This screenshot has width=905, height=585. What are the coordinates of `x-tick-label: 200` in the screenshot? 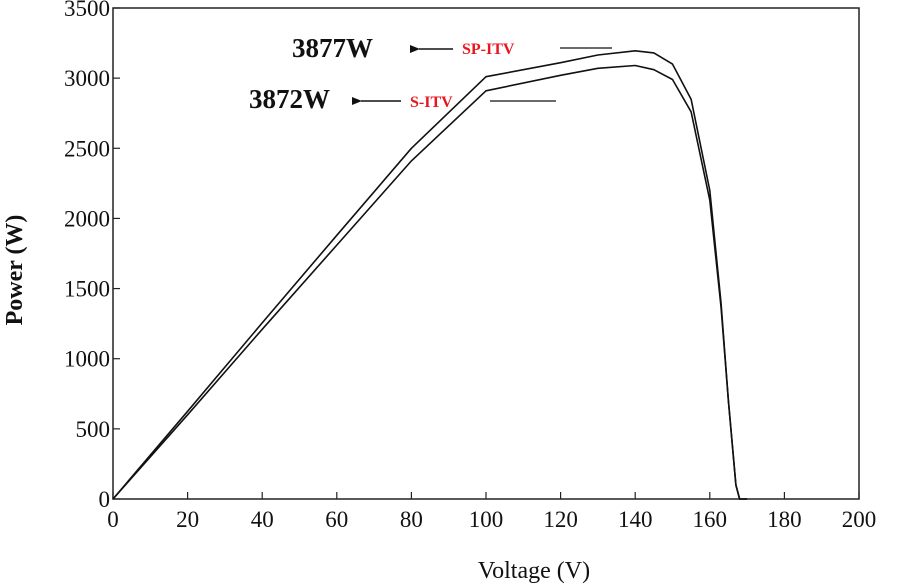 It's located at (859, 519).